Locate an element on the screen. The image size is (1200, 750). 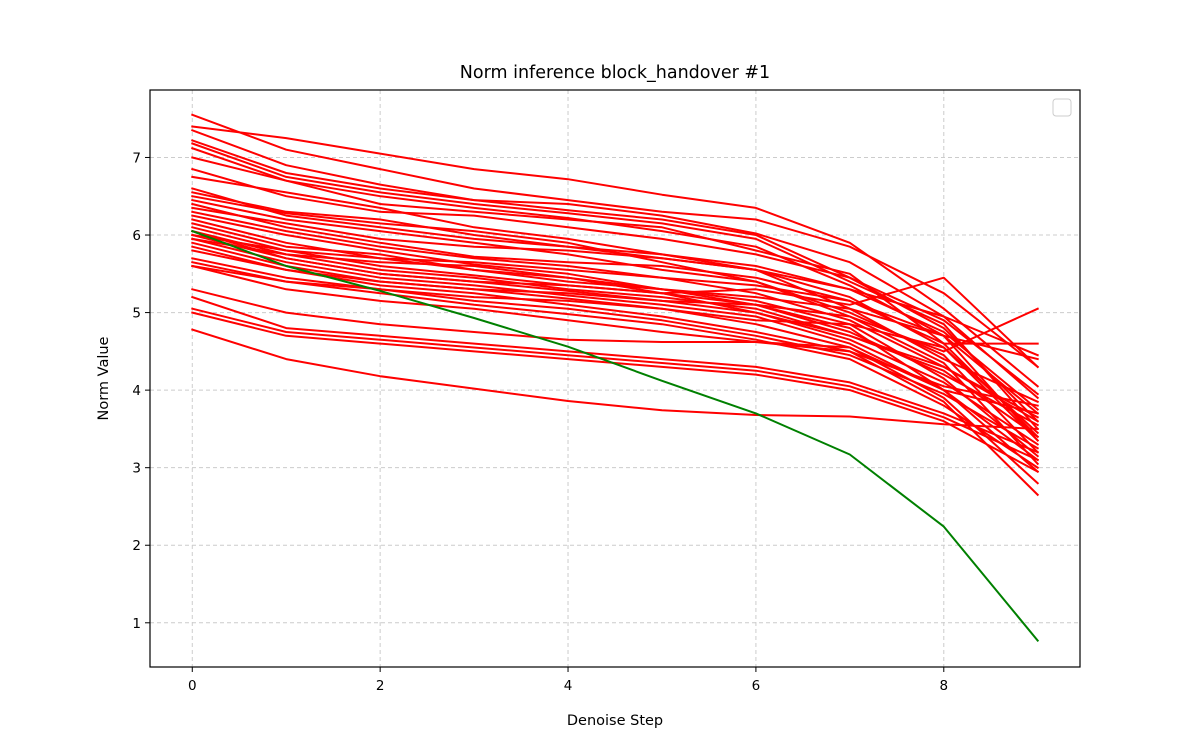
y-tick-label: 3 is located at coordinates (136, 469).